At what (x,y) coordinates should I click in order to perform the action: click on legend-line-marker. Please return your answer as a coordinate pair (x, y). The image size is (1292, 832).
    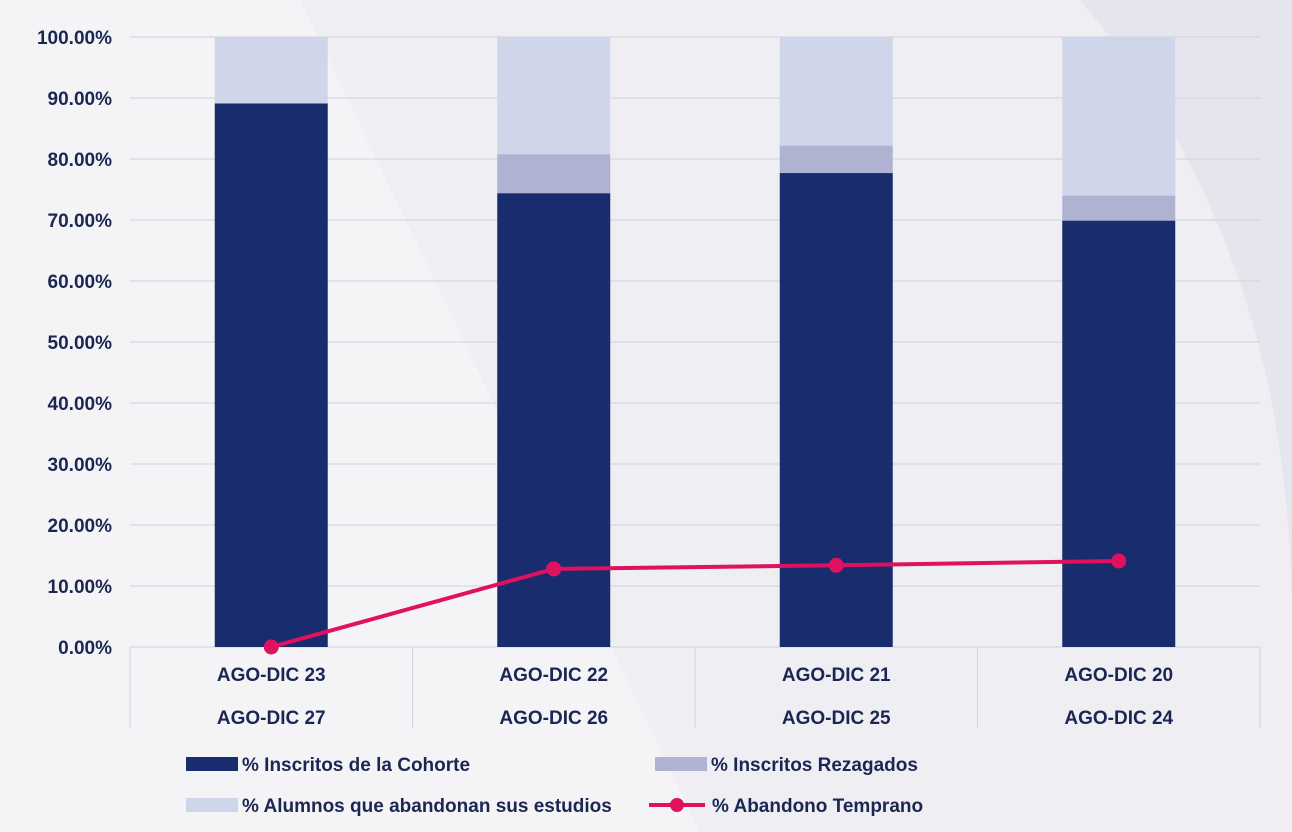
    Looking at the image, I should click on (677, 805).